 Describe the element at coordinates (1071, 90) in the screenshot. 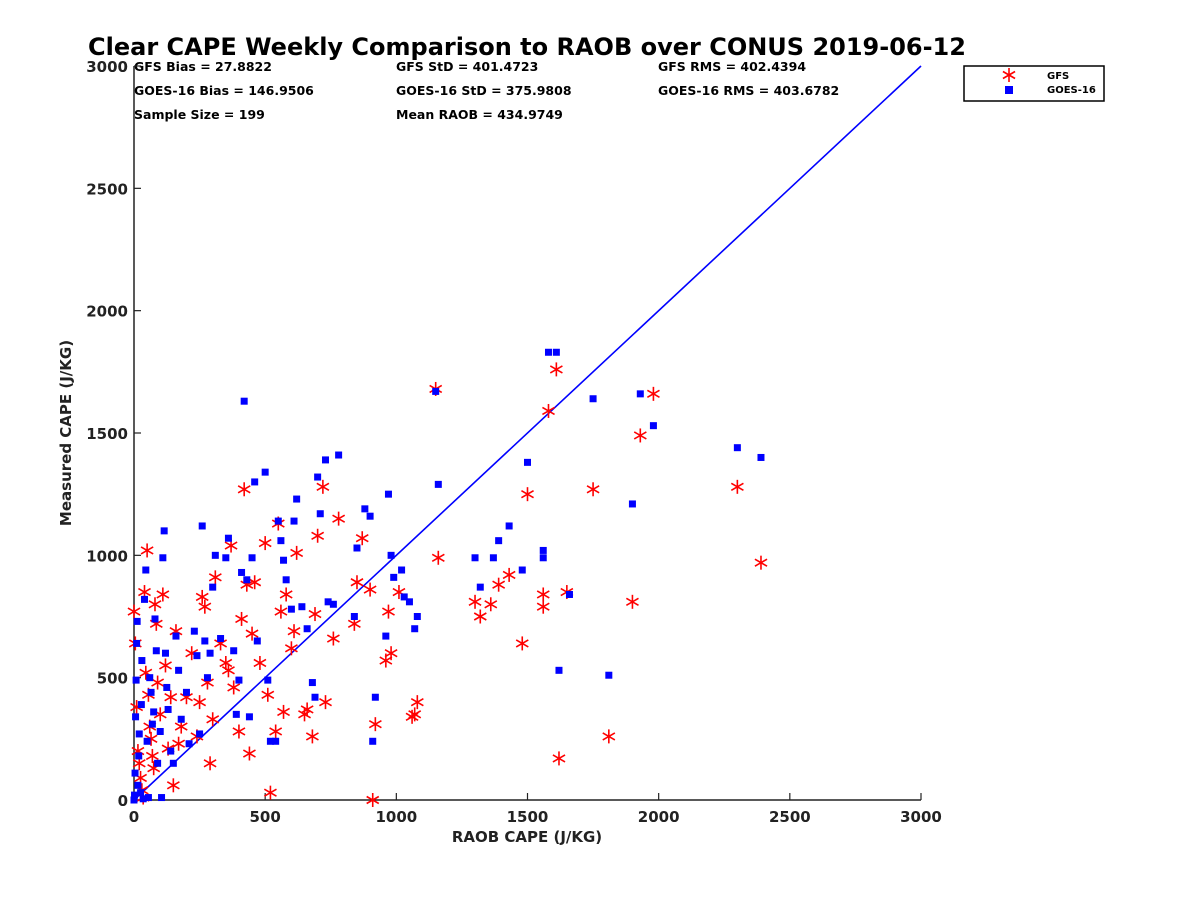

I see `legend-goes-16-label: GOES-16` at that location.